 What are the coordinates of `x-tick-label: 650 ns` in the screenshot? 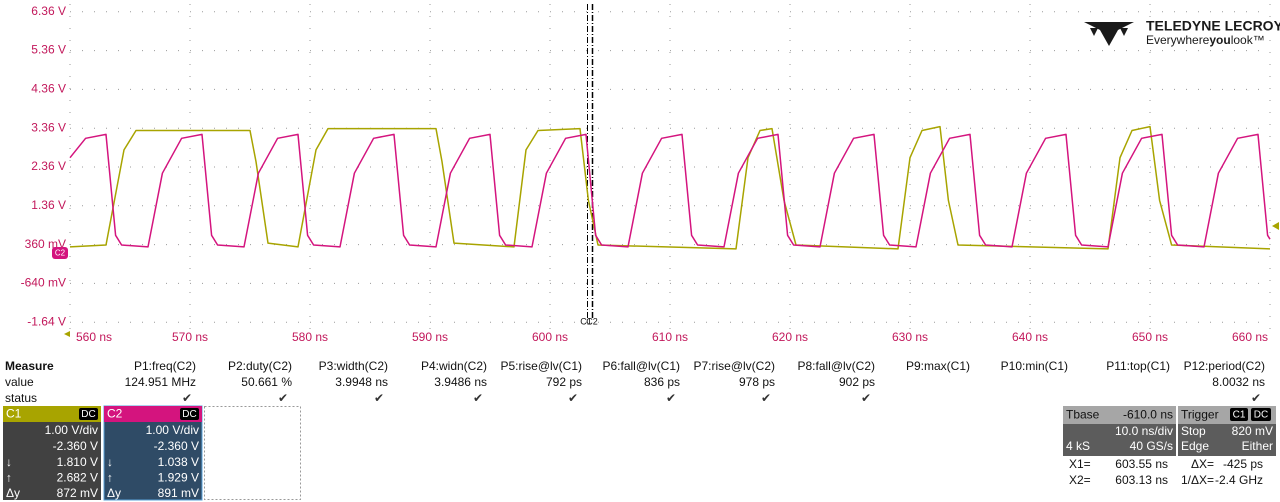 It's located at (1150, 337).